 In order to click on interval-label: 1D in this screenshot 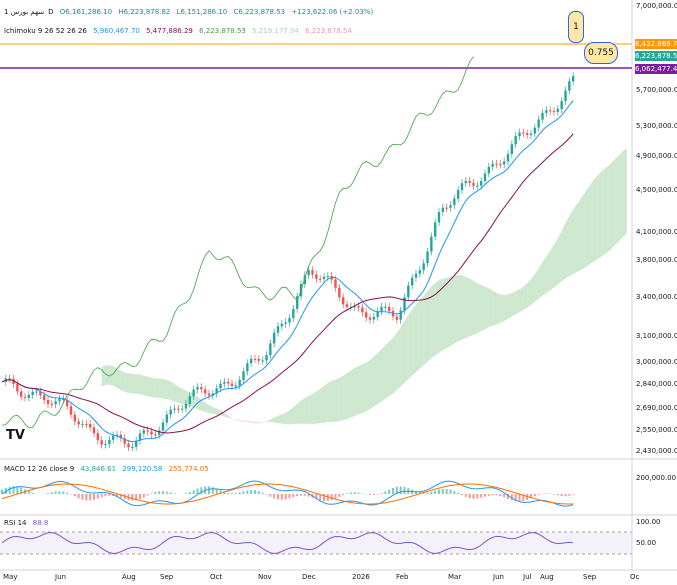, I will do `click(29, 12)`.